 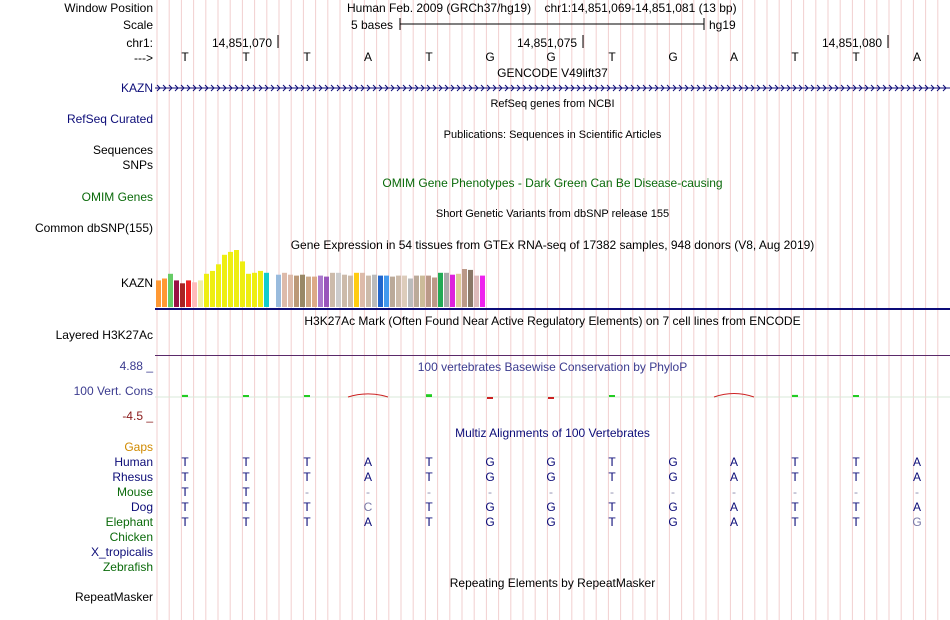 What do you see at coordinates (127, 567) in the screenshot?
I see `species-label: Zebrafish` at bounding box center [127, 567].